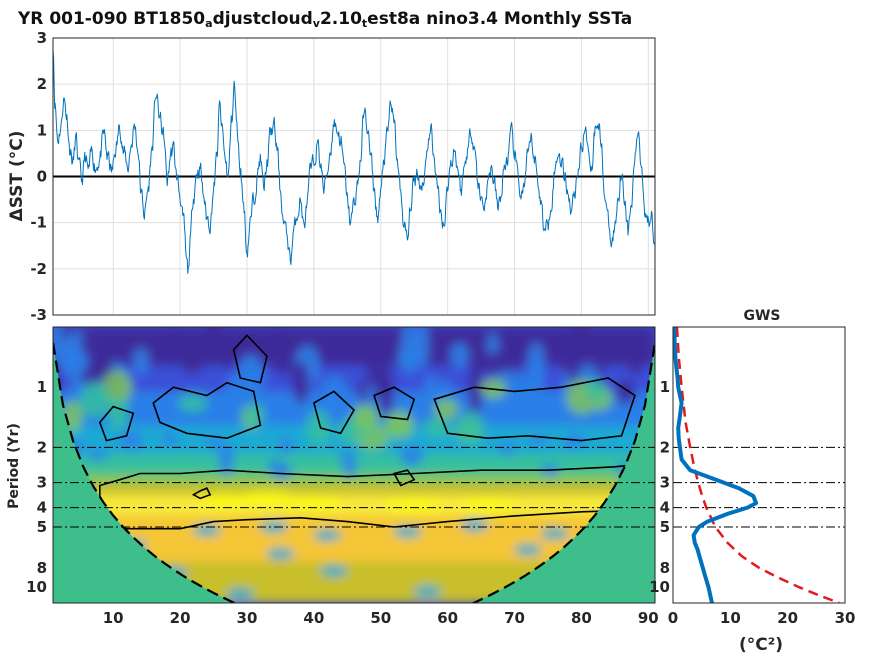 This screenshot has width=875, height=656. Describe the element at coordinates (313, 618) in the screenshot. I see `wavelet-x-tick-label: 40` at that location.